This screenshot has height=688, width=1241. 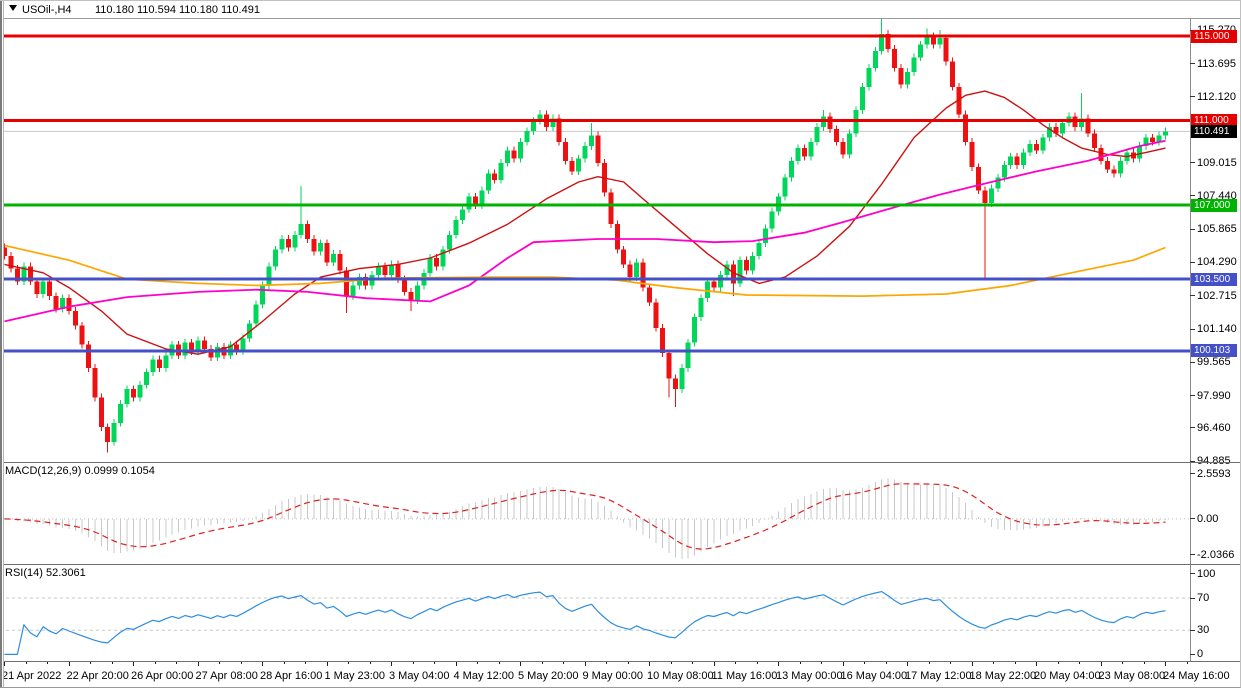 What do you see at coordinates (355, 676) in the screenshot?
I see `time-axis-label: 1 May 23:00` at bounding box center [355, 676].